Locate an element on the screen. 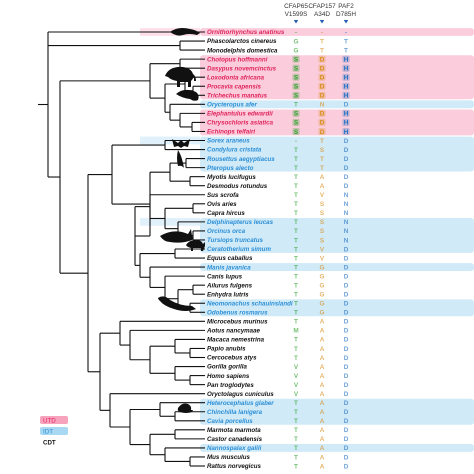 The height and width of the screenshot is (474, 474). species-label: Capra hircus is located at coordinates (226, 213).